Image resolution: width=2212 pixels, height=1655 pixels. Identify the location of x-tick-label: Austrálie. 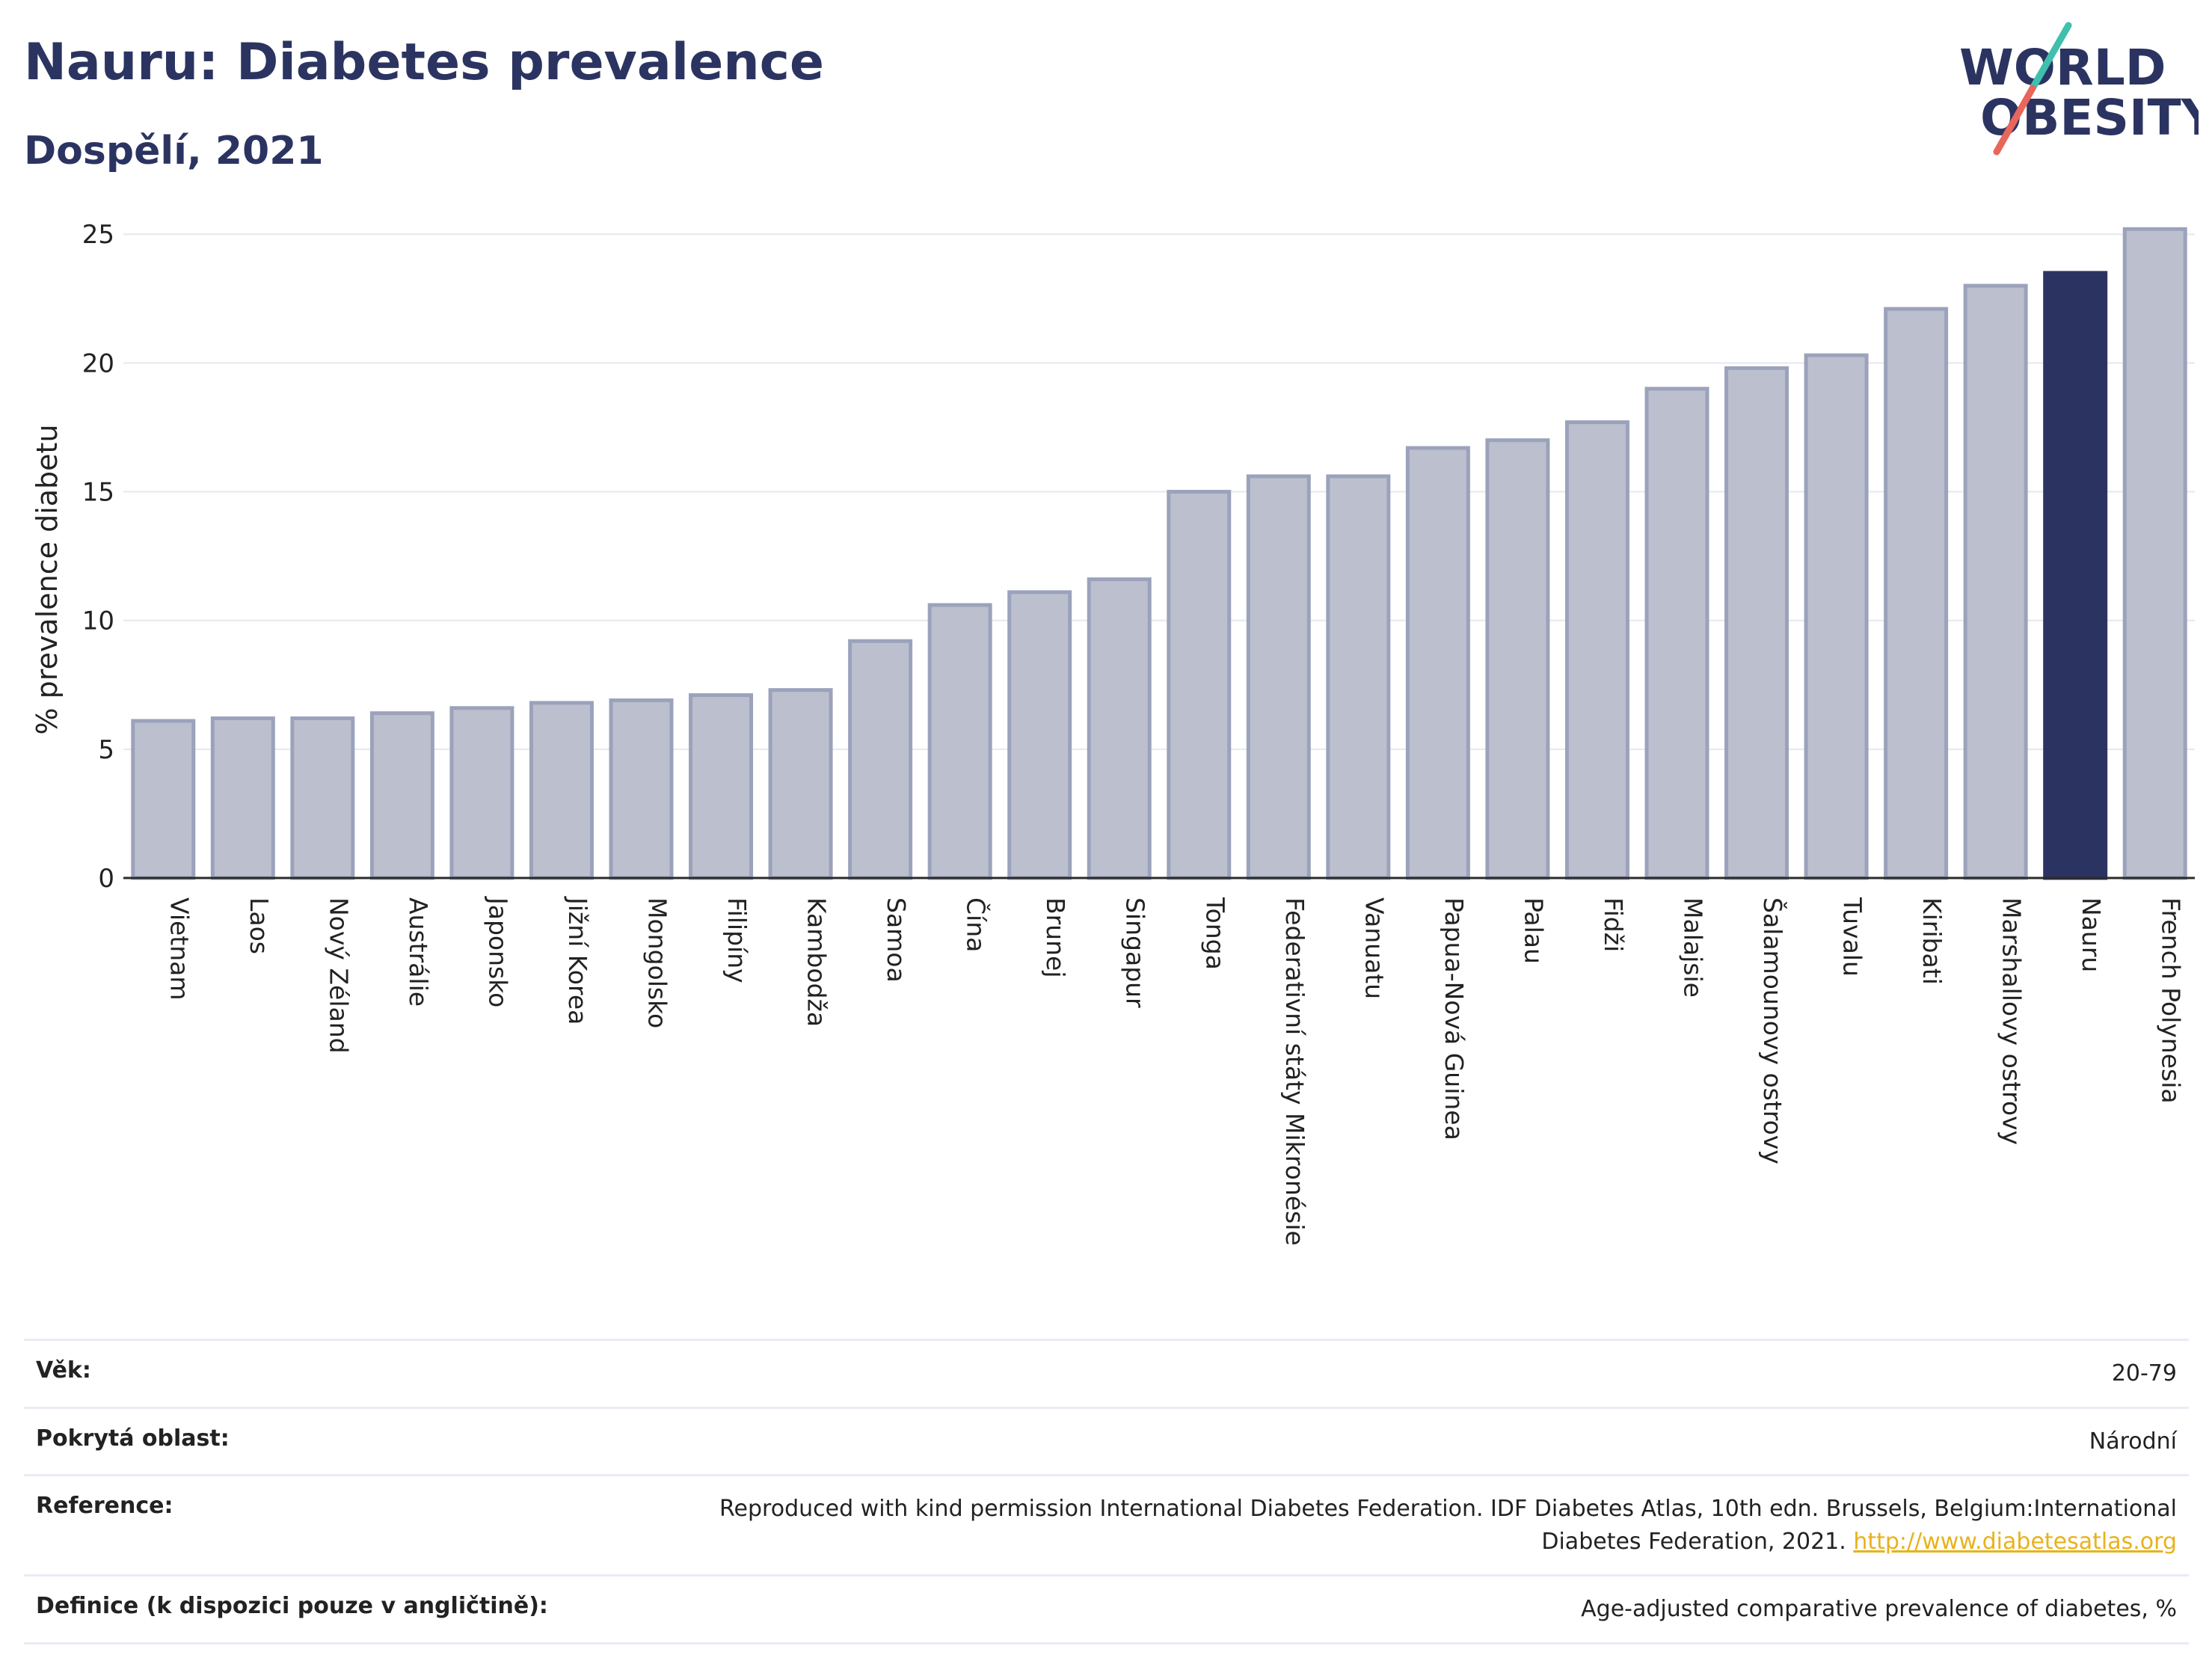
(418, 952).